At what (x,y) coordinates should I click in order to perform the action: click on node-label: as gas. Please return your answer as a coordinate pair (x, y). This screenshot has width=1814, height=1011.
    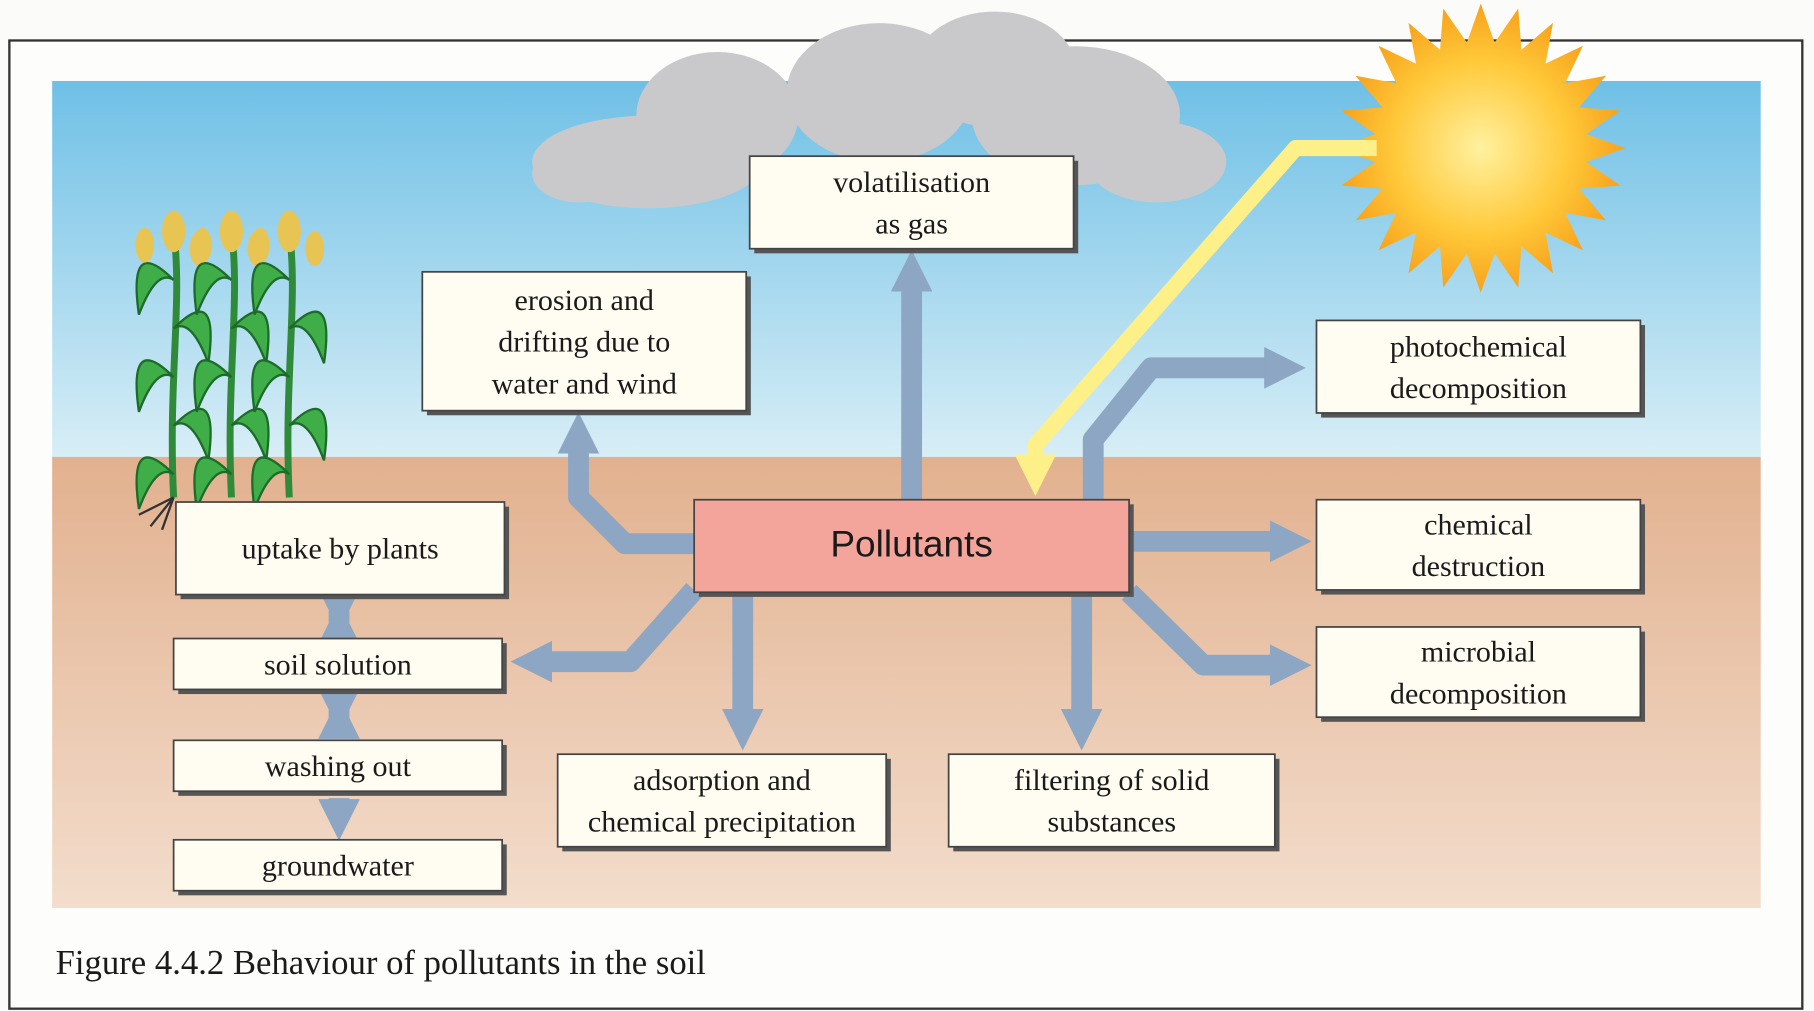
    Looking at the image, I should click on (911, 224).